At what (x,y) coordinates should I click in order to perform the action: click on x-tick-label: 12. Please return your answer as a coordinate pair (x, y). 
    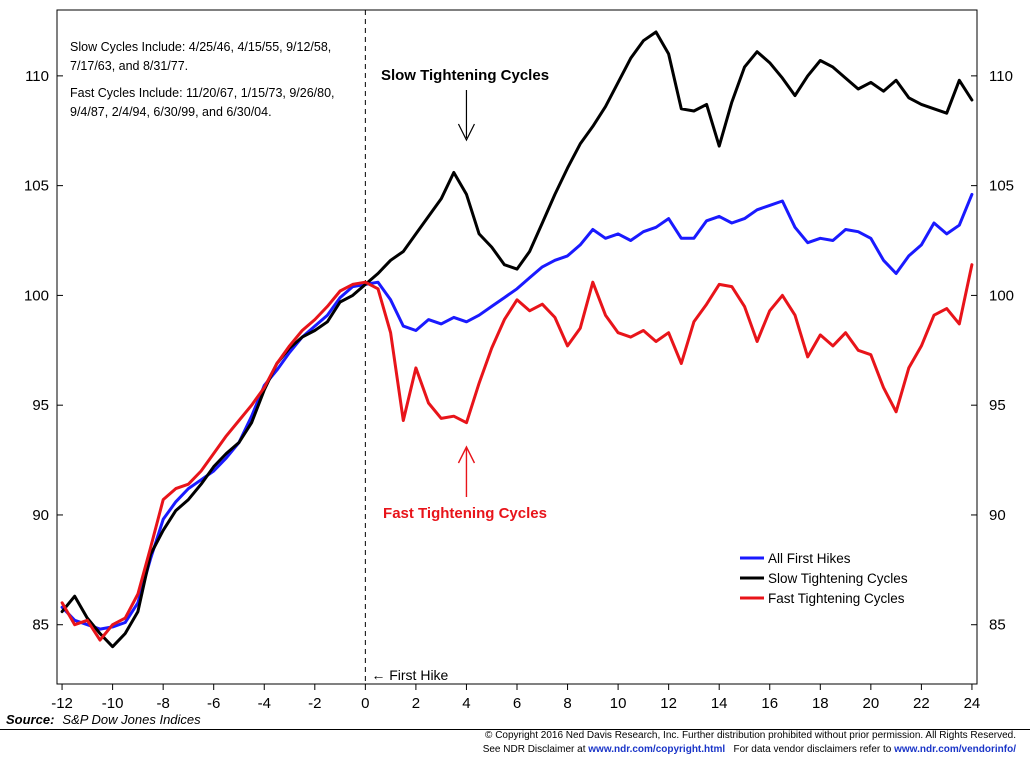
    Looking at the image, I should click on (668, 702).